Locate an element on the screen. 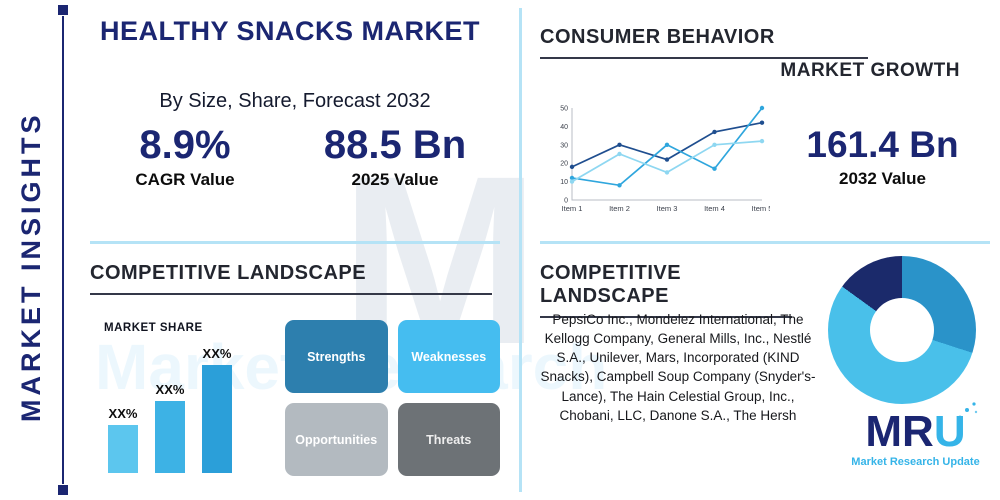 This screenshot has height=500, width=1000. svg-text: Item 1 is located at coordinates (572, 208).